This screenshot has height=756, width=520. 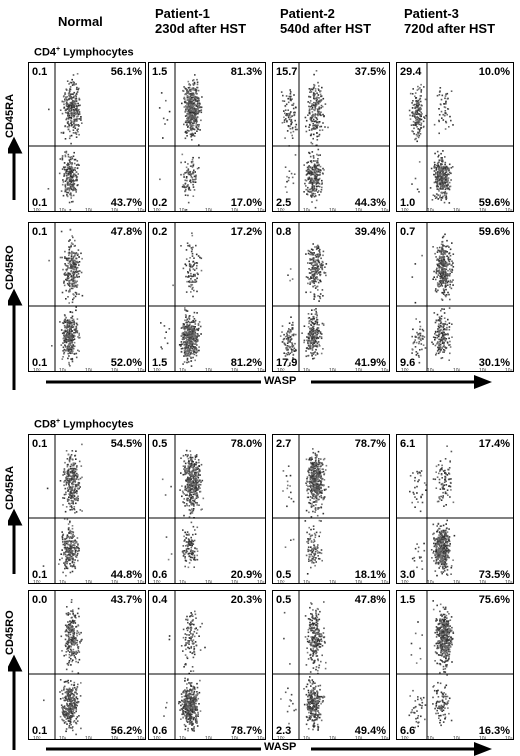 I want to click on quadrant-label-ll: 1.5, so click(x=160, y=363).